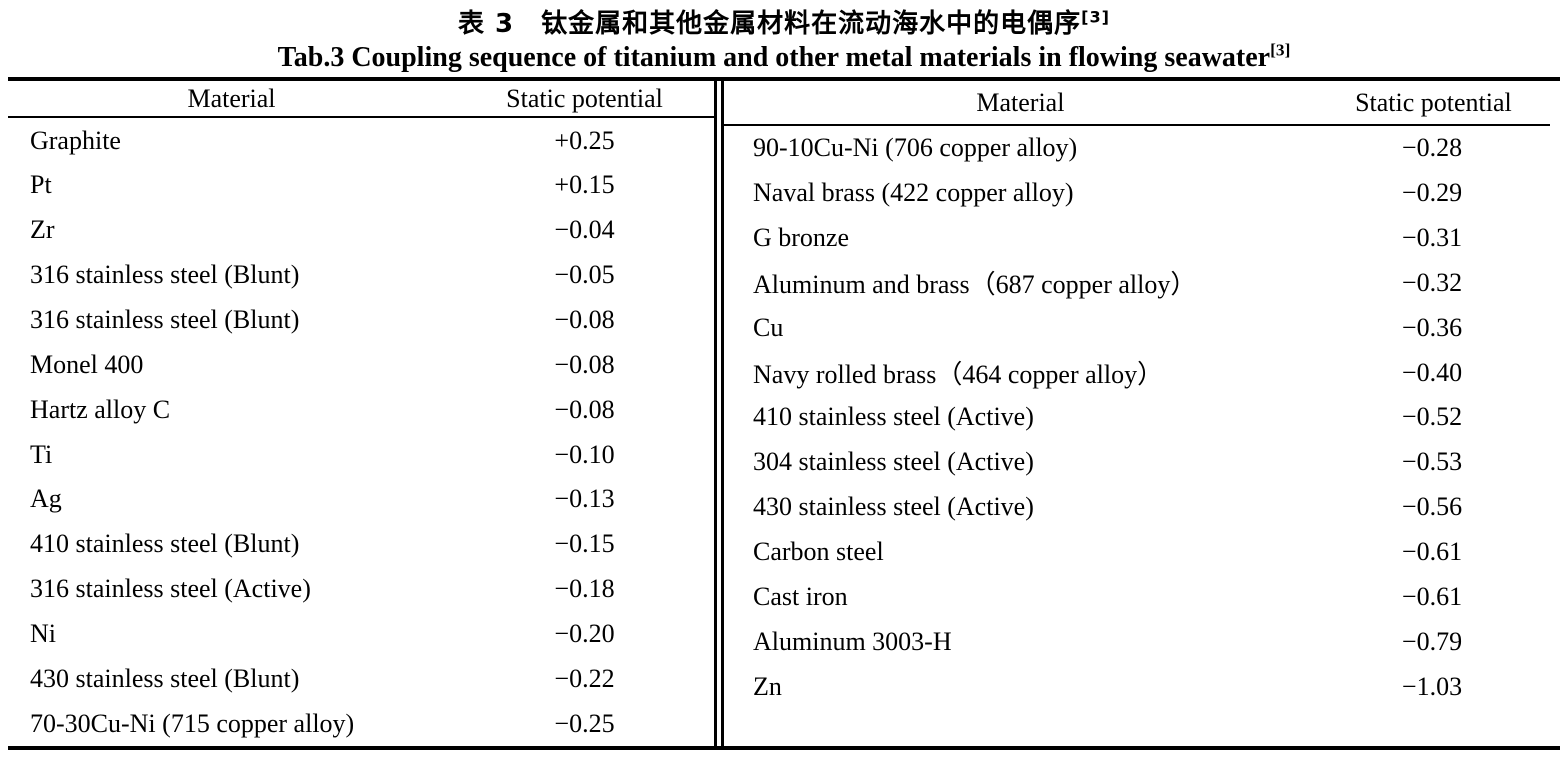 This screenshot has width=1568, height=766. What do you see at coordinates (584, 454) in the screenshot?
I see `static-potential-cell: −0.10` at bounding box center [584, 454].